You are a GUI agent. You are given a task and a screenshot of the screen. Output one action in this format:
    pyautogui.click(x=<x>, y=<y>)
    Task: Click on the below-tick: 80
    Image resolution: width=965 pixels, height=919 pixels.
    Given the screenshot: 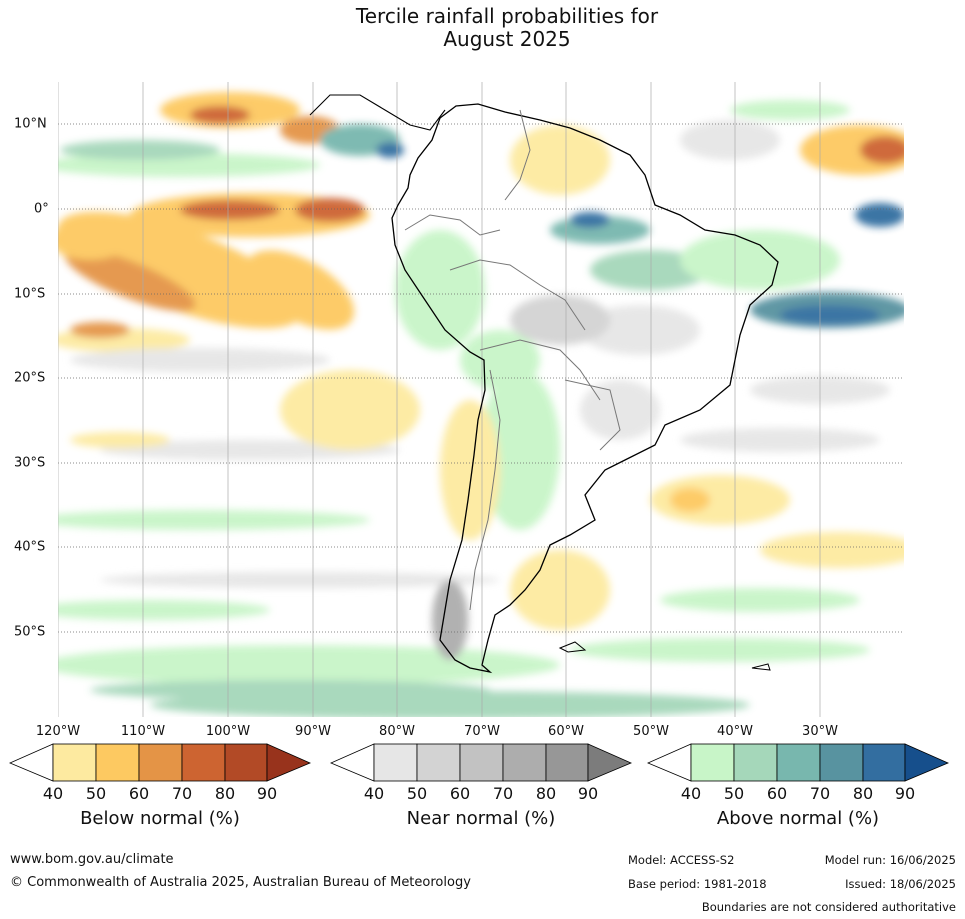 What is the action you would take?
    pyautogui.click(x=225, y=793)
    